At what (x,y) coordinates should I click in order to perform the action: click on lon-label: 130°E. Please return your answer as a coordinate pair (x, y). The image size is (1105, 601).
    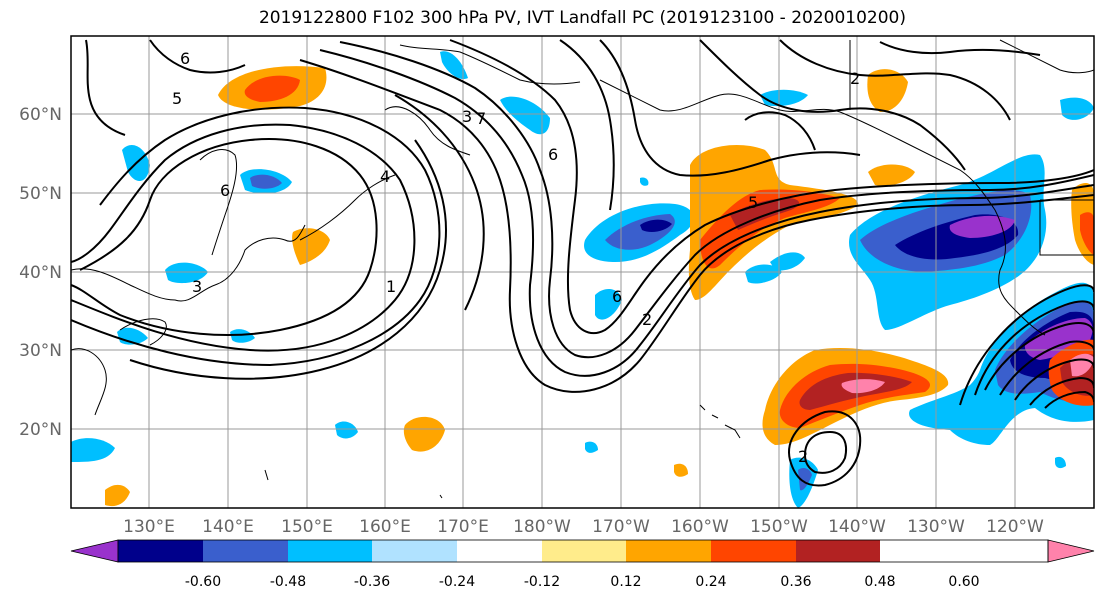
    Looking at the image, I should click on (149, 527).